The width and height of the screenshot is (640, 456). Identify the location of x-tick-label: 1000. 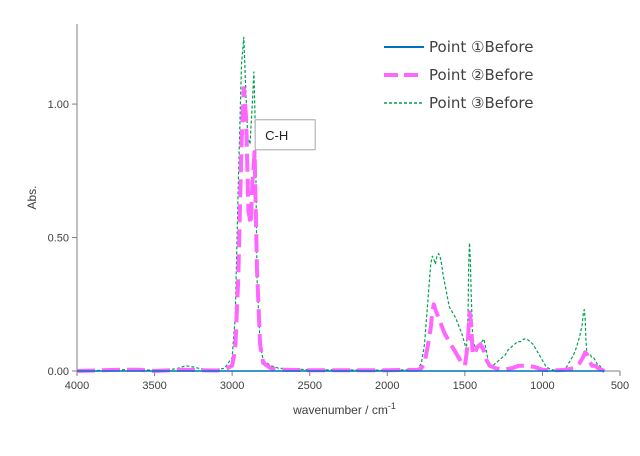
(542, 386).